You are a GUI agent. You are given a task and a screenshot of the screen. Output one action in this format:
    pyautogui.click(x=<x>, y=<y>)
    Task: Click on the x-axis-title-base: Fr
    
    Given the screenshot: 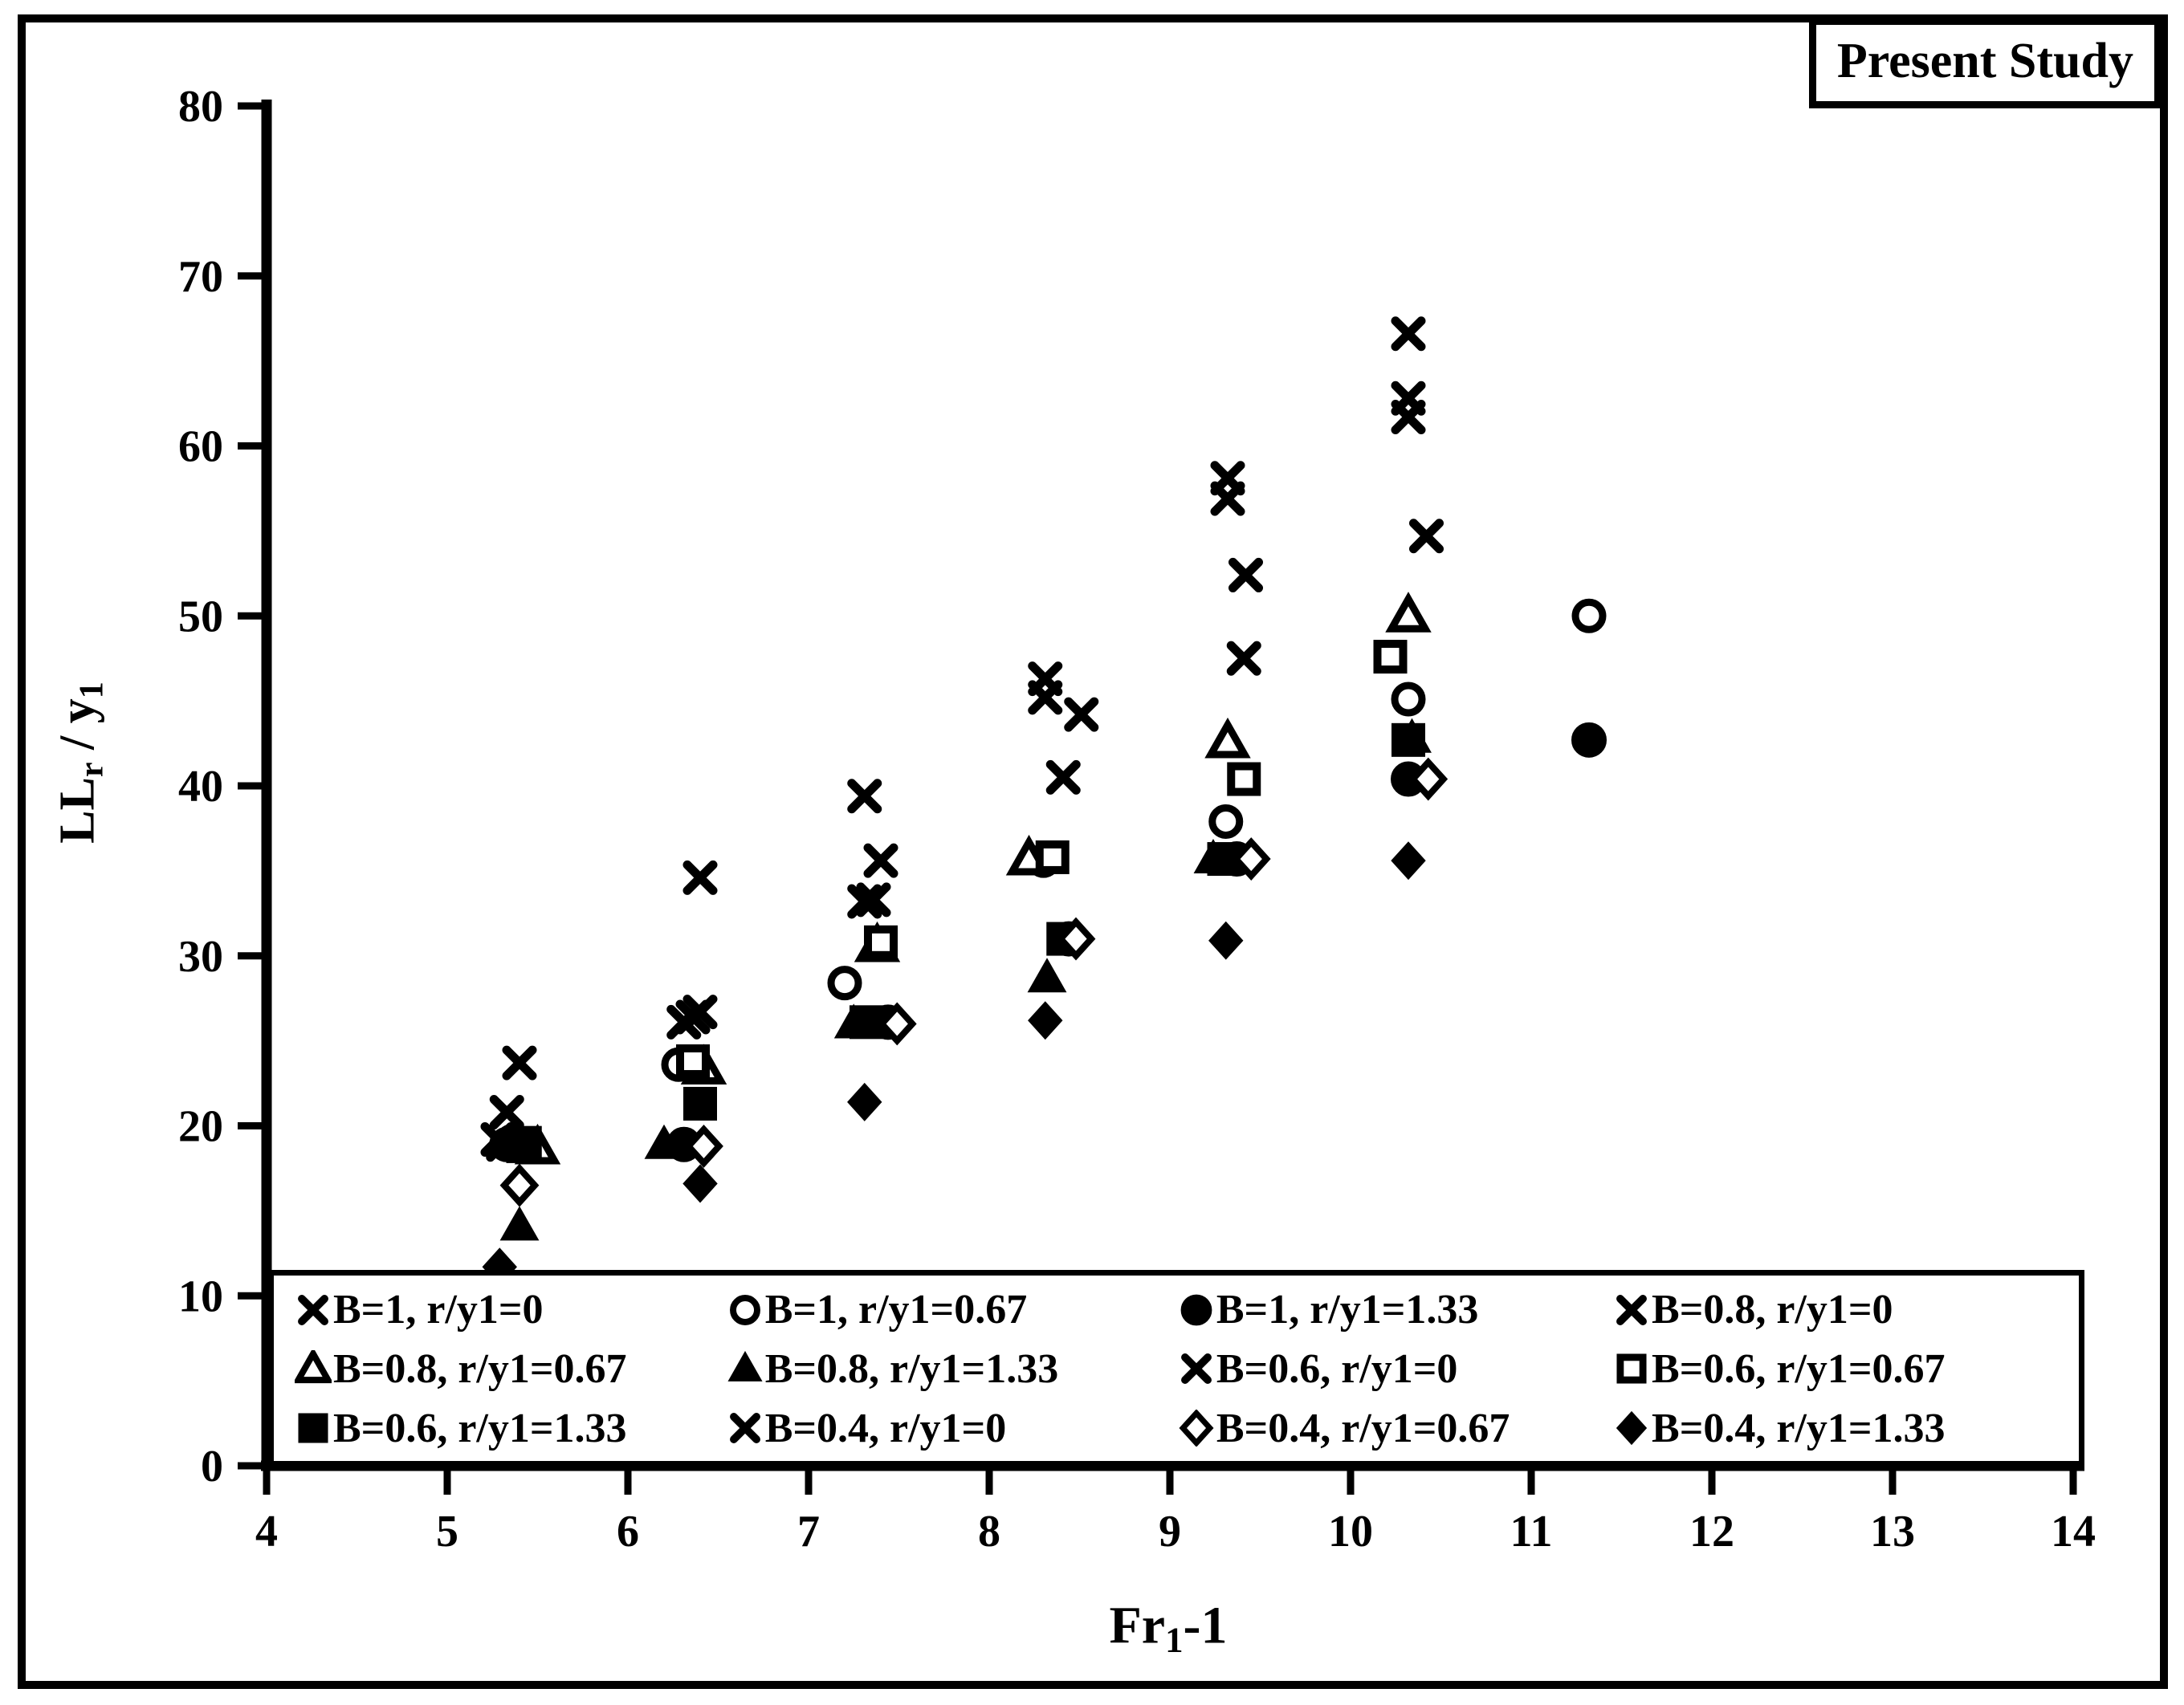 What is the action you would take?
    pyautogui.click(x=1137, y=1626)
    